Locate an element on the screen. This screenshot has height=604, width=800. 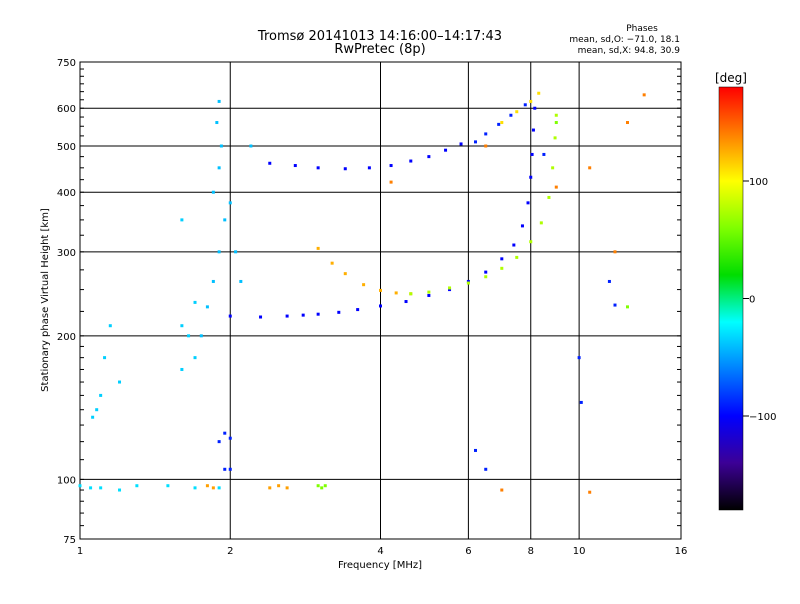
x-tick-label: 2 is located at coordinates (230, 551).